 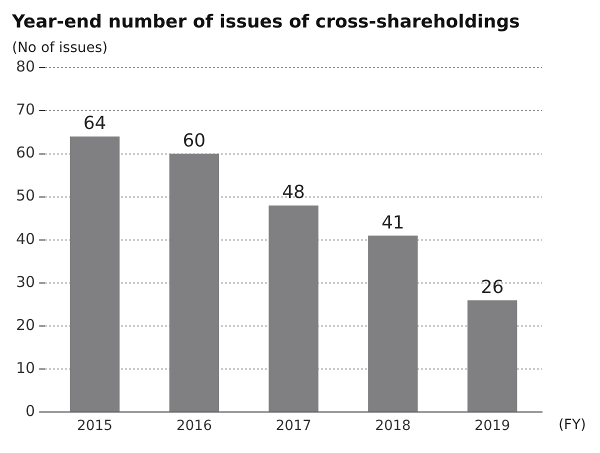 I want to click on x-tick-label: 2018, so click(x=393, y=426).